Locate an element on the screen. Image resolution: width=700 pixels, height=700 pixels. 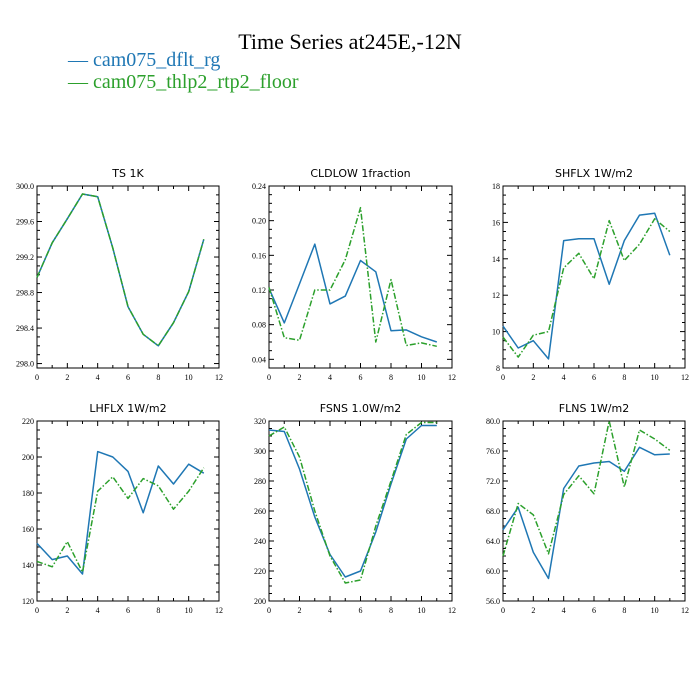
y-tick-label: 300 is located at coordinates (260, 451).